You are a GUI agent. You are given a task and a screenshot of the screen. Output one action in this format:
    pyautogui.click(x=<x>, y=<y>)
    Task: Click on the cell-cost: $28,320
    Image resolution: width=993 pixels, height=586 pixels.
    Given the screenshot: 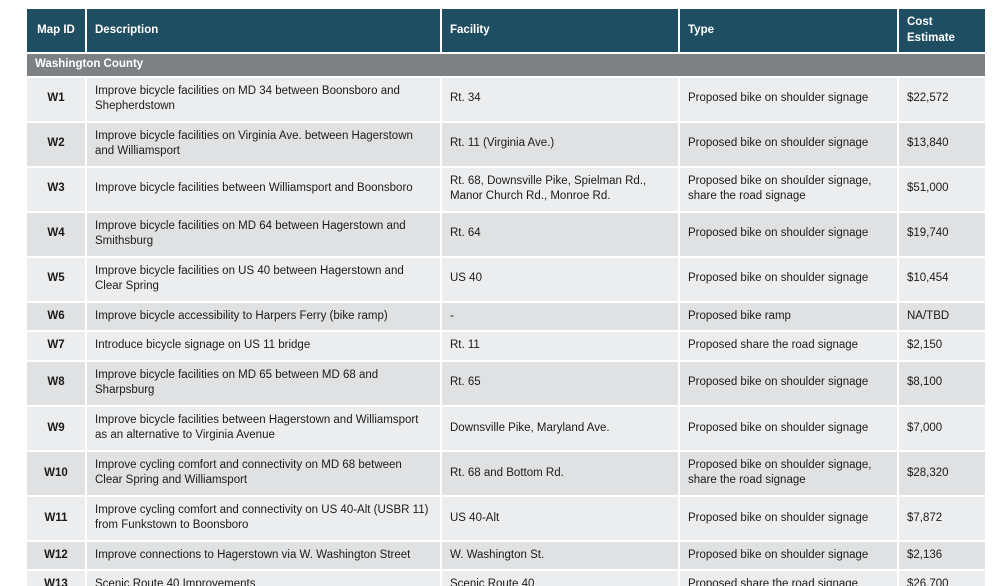 What is the action you would take?
    pyautogui.click(x=942, y=473)
    